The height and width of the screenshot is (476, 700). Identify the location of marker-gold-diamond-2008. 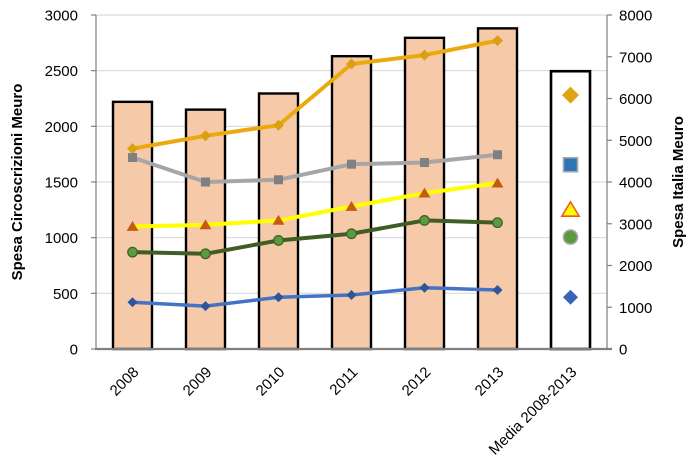
(132, 149).